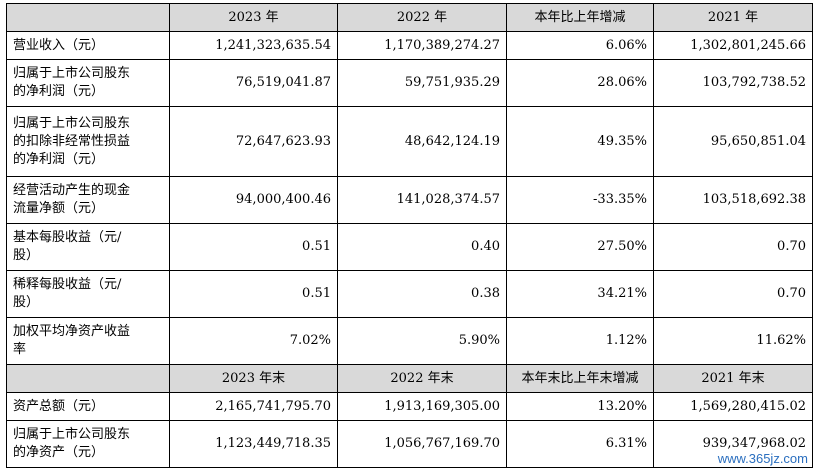 This screenshot has width=818, height=469. I want to click on value-cell: -33.35%, so click(580, 200).